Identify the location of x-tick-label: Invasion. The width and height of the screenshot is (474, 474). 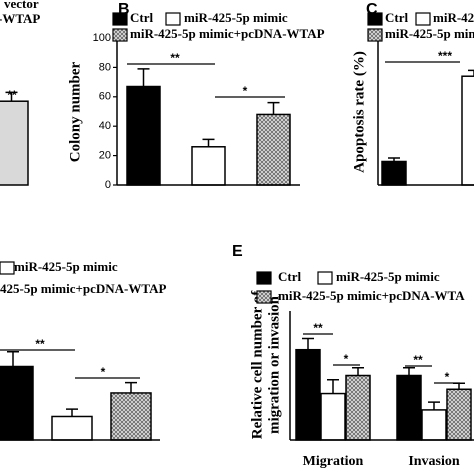
(434, 461).